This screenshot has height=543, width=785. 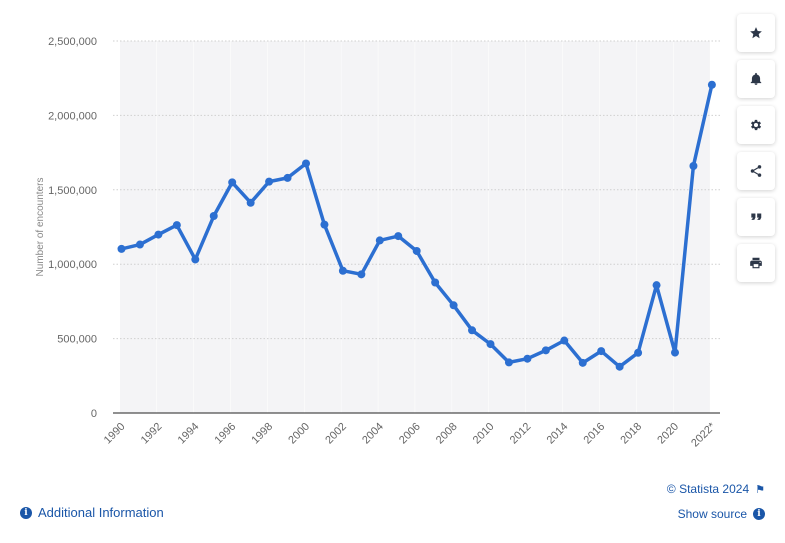 I want to click on bell-icon, so click(x=756, y=78).